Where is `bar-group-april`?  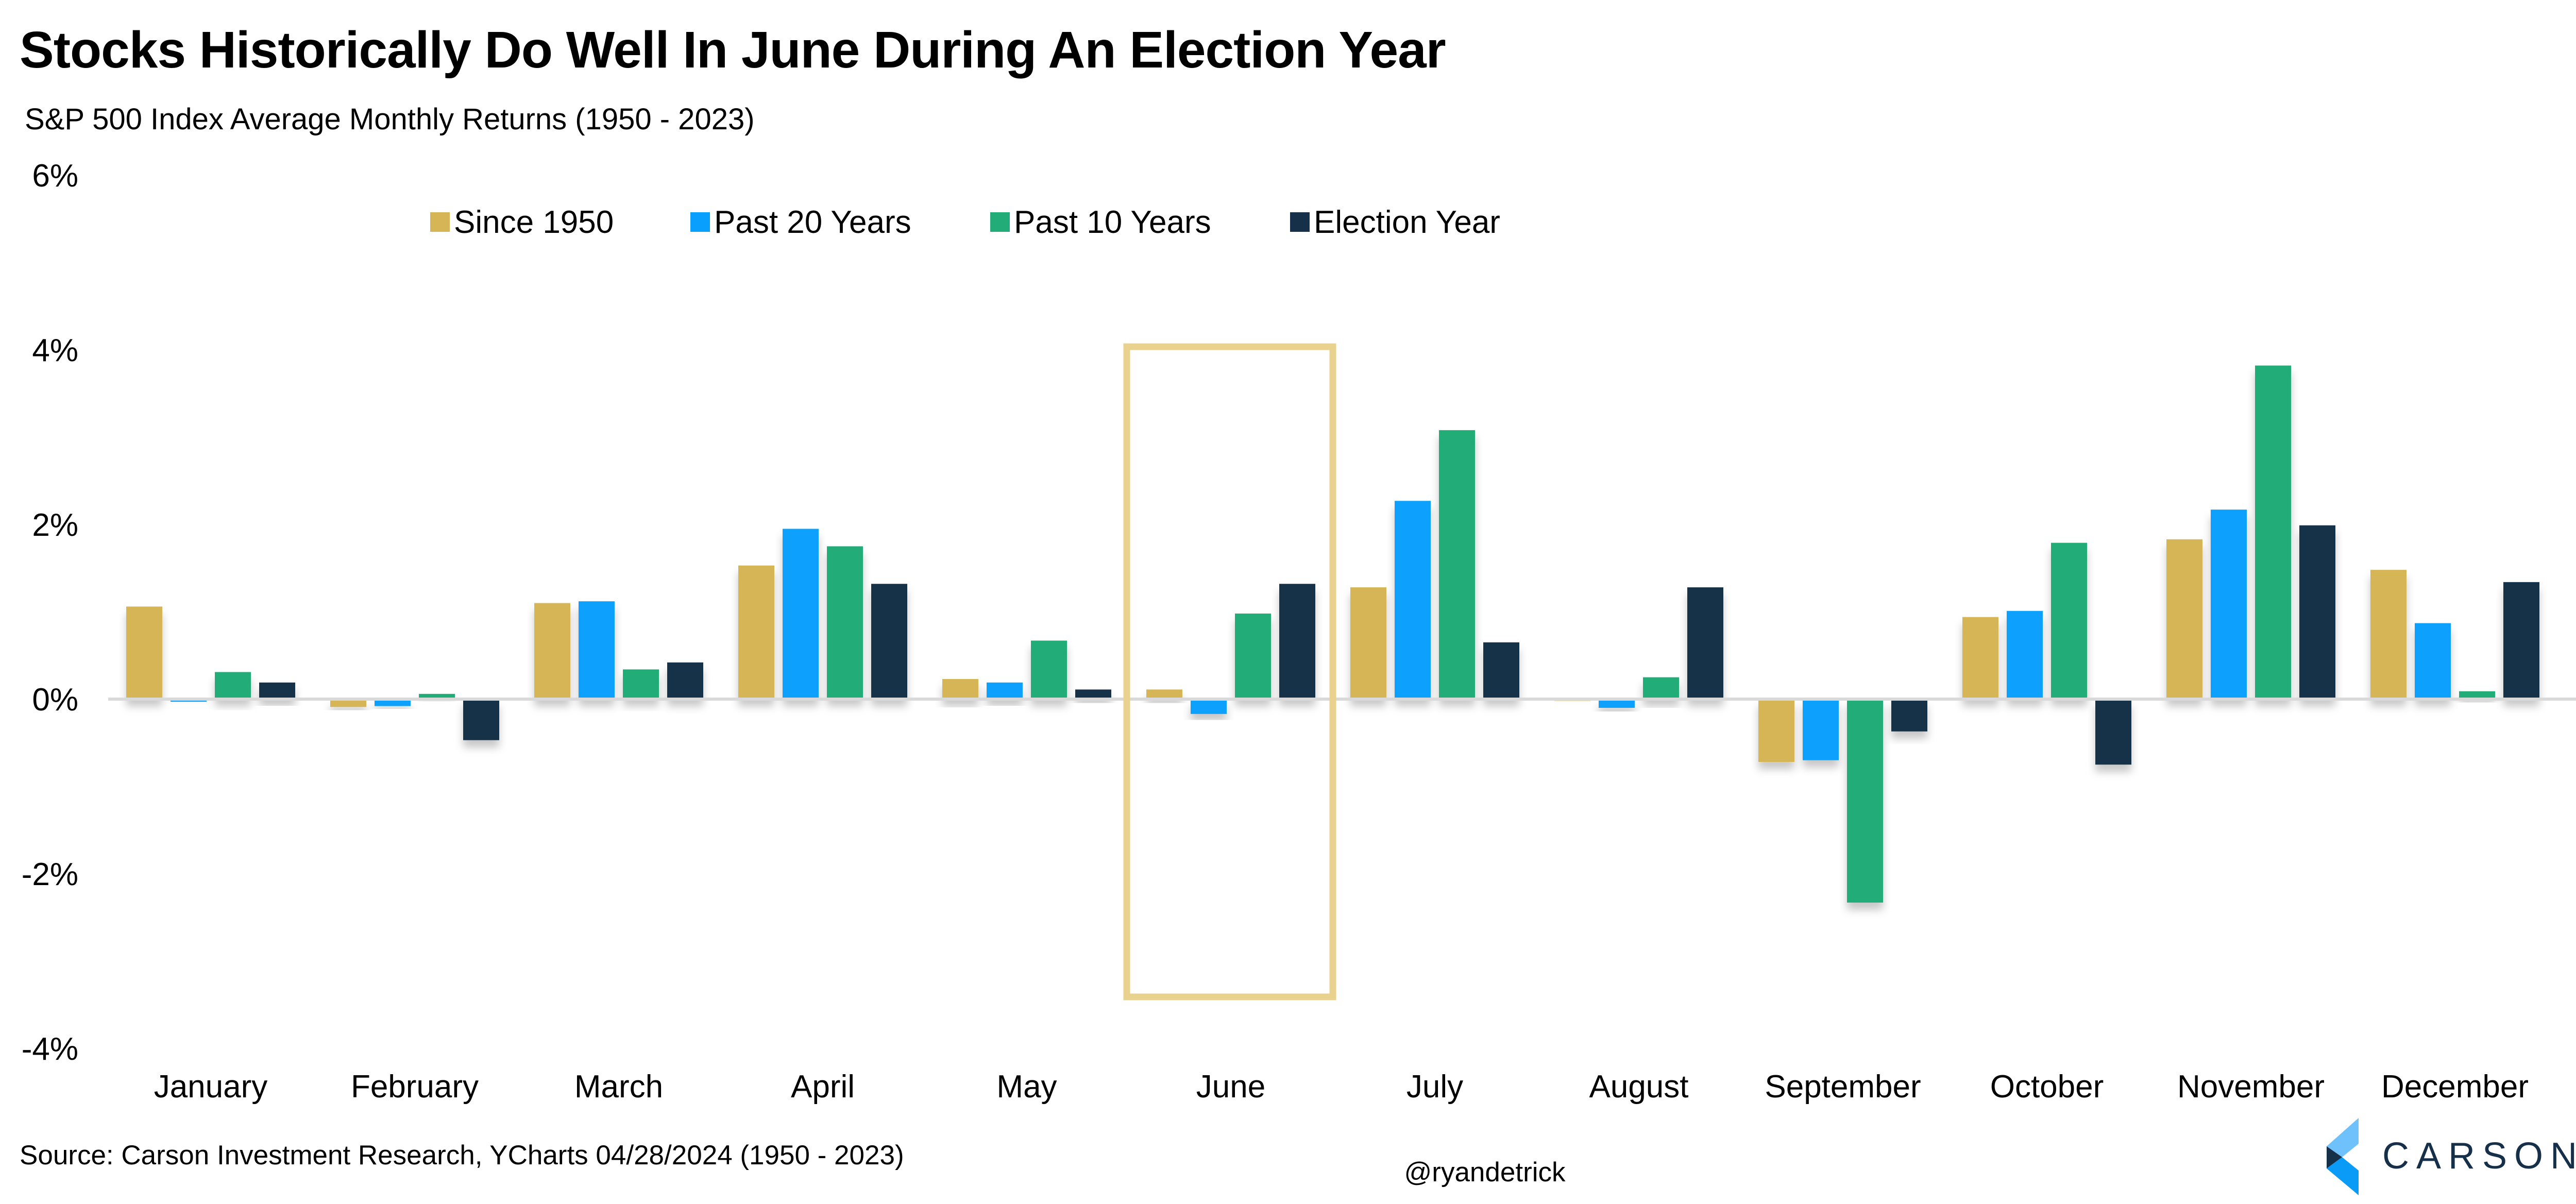
bar-group-april is located at coordinates (823, 614).